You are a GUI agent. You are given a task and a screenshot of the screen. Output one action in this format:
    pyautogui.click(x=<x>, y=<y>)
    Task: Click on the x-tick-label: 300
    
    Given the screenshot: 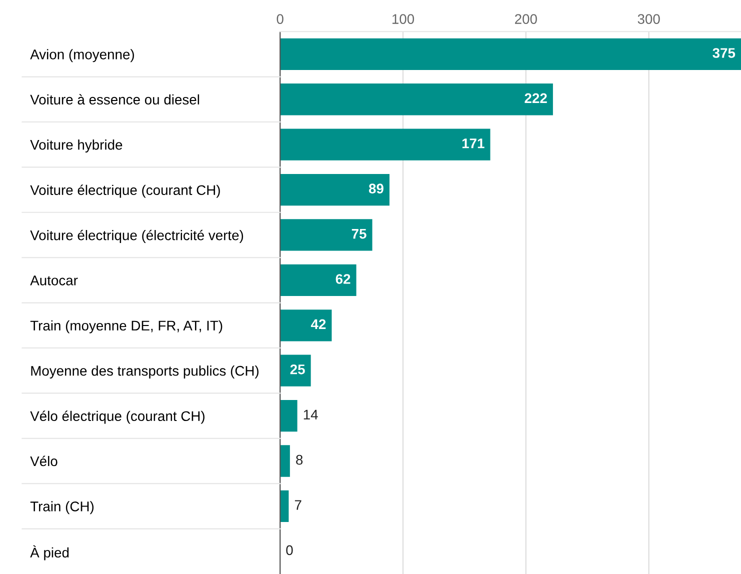 What is the action you would take?
    pyautogui.click(x=649, y=19)
    